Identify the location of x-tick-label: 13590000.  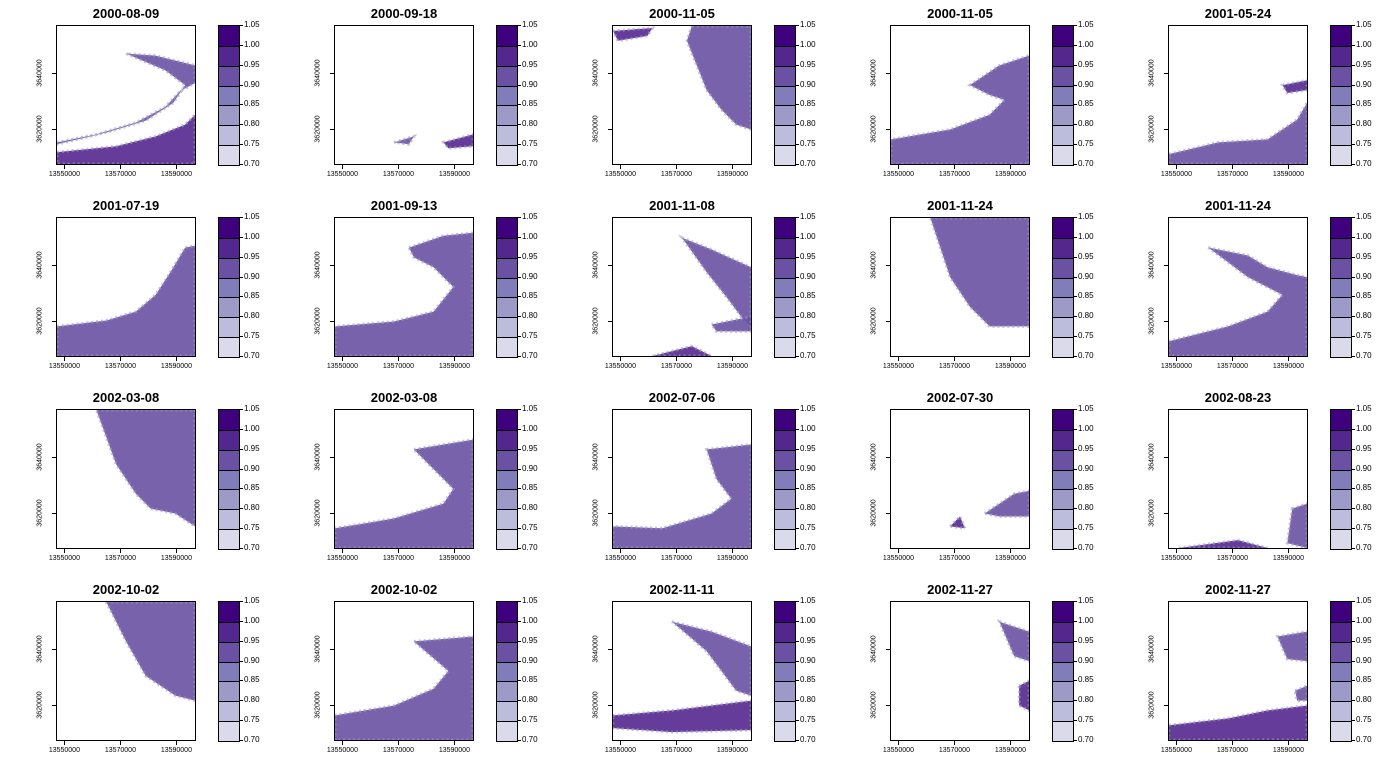
(1288, 174).